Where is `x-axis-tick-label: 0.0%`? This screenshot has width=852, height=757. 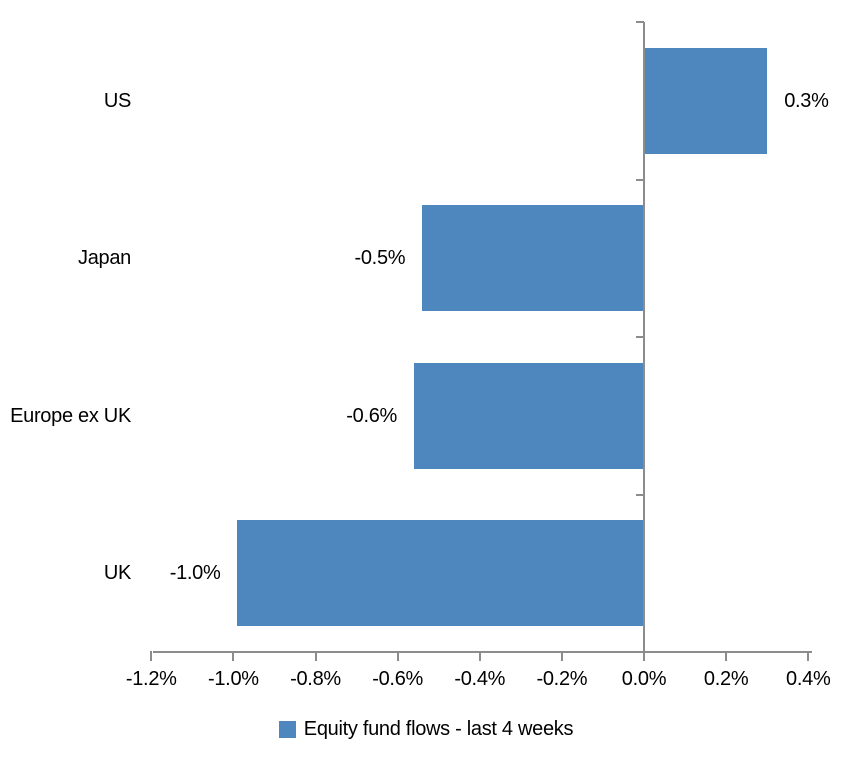 x-axis-tick-label: 0.0% is located at coordinates (644, 679).